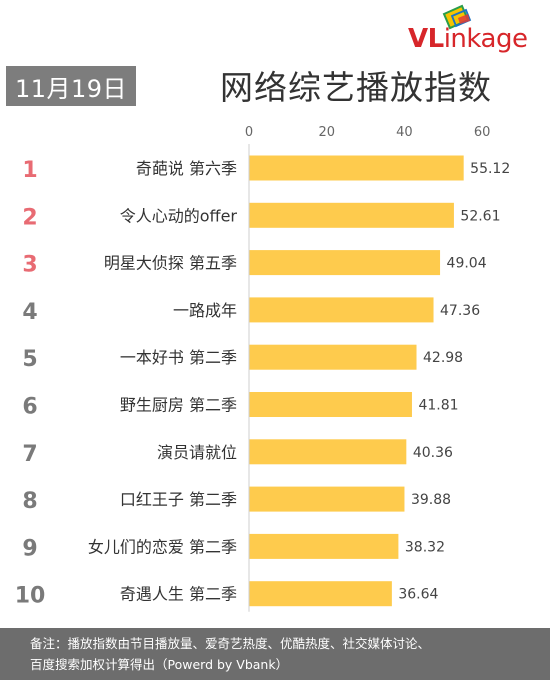 This screenshot has width=550, height=680. What do you see at coordinates (71, 86) in the screenshot?
I see `date-badge: 11月19日` at bounding box center [71, 86].